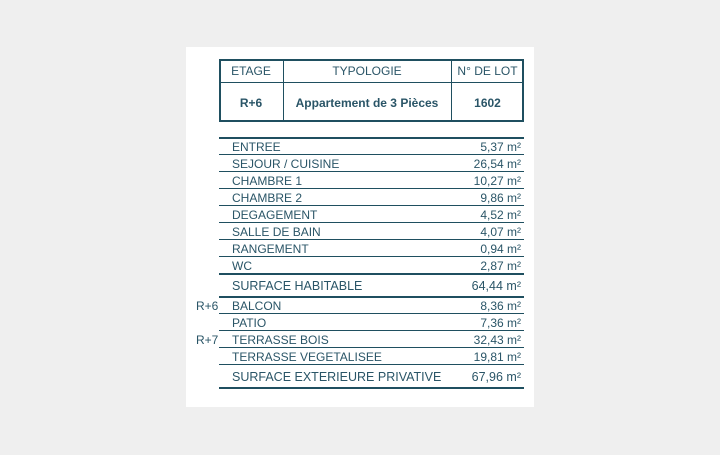 The height and width of the screenshot is (455, 720). What do you see at coordinates (371, 82) in the screenshot?
I see `header-divider` at bounding box center [371, 82].